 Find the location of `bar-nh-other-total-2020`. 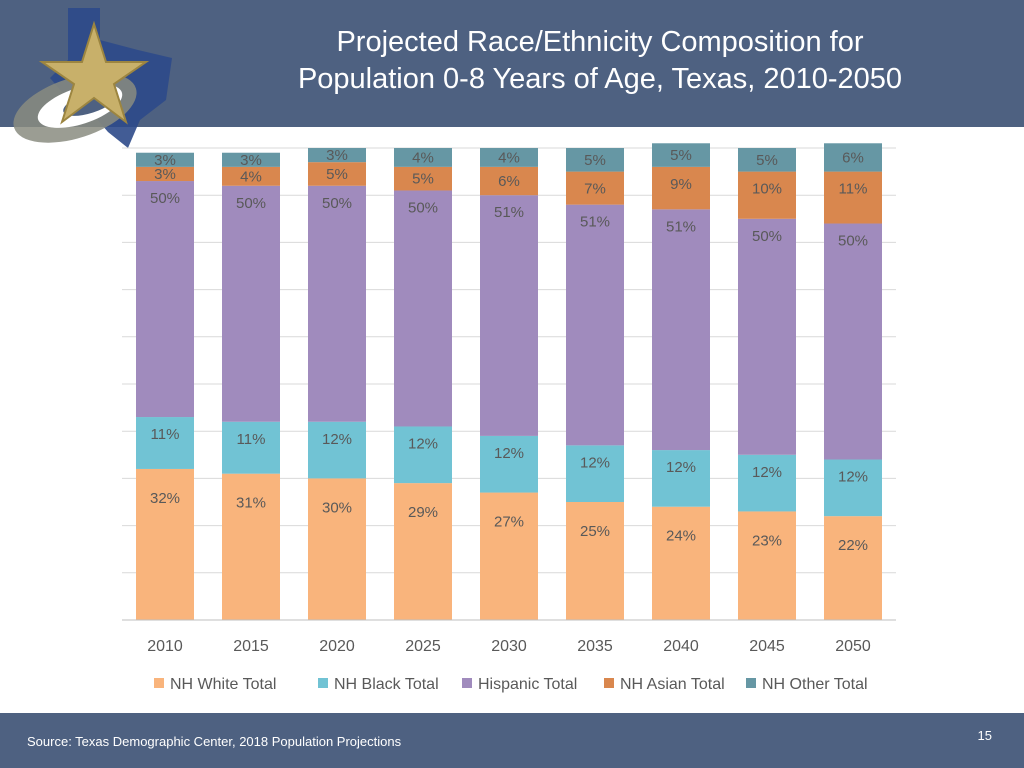

bar-nh-other-total-2020 is located at coordinates (337, 155).